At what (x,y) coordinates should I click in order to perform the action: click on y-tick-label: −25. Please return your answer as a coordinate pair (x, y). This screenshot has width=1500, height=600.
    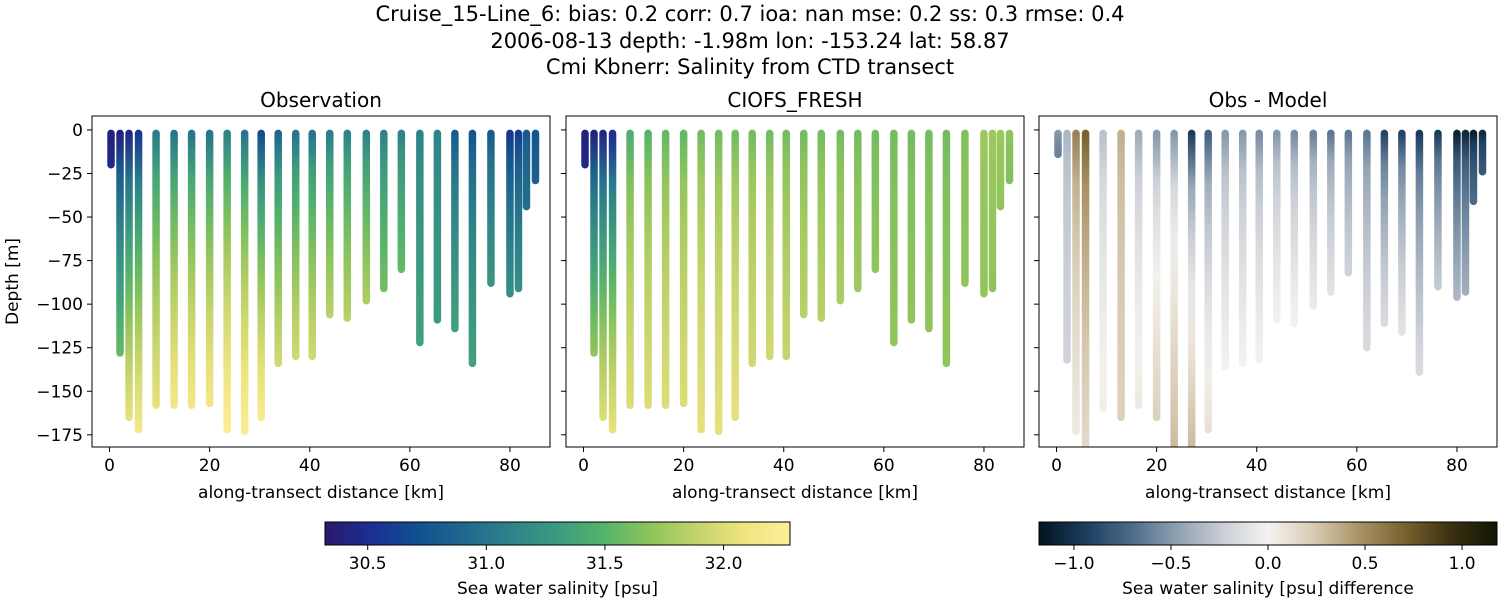
    Looking at the image, I should click on (65, 174).